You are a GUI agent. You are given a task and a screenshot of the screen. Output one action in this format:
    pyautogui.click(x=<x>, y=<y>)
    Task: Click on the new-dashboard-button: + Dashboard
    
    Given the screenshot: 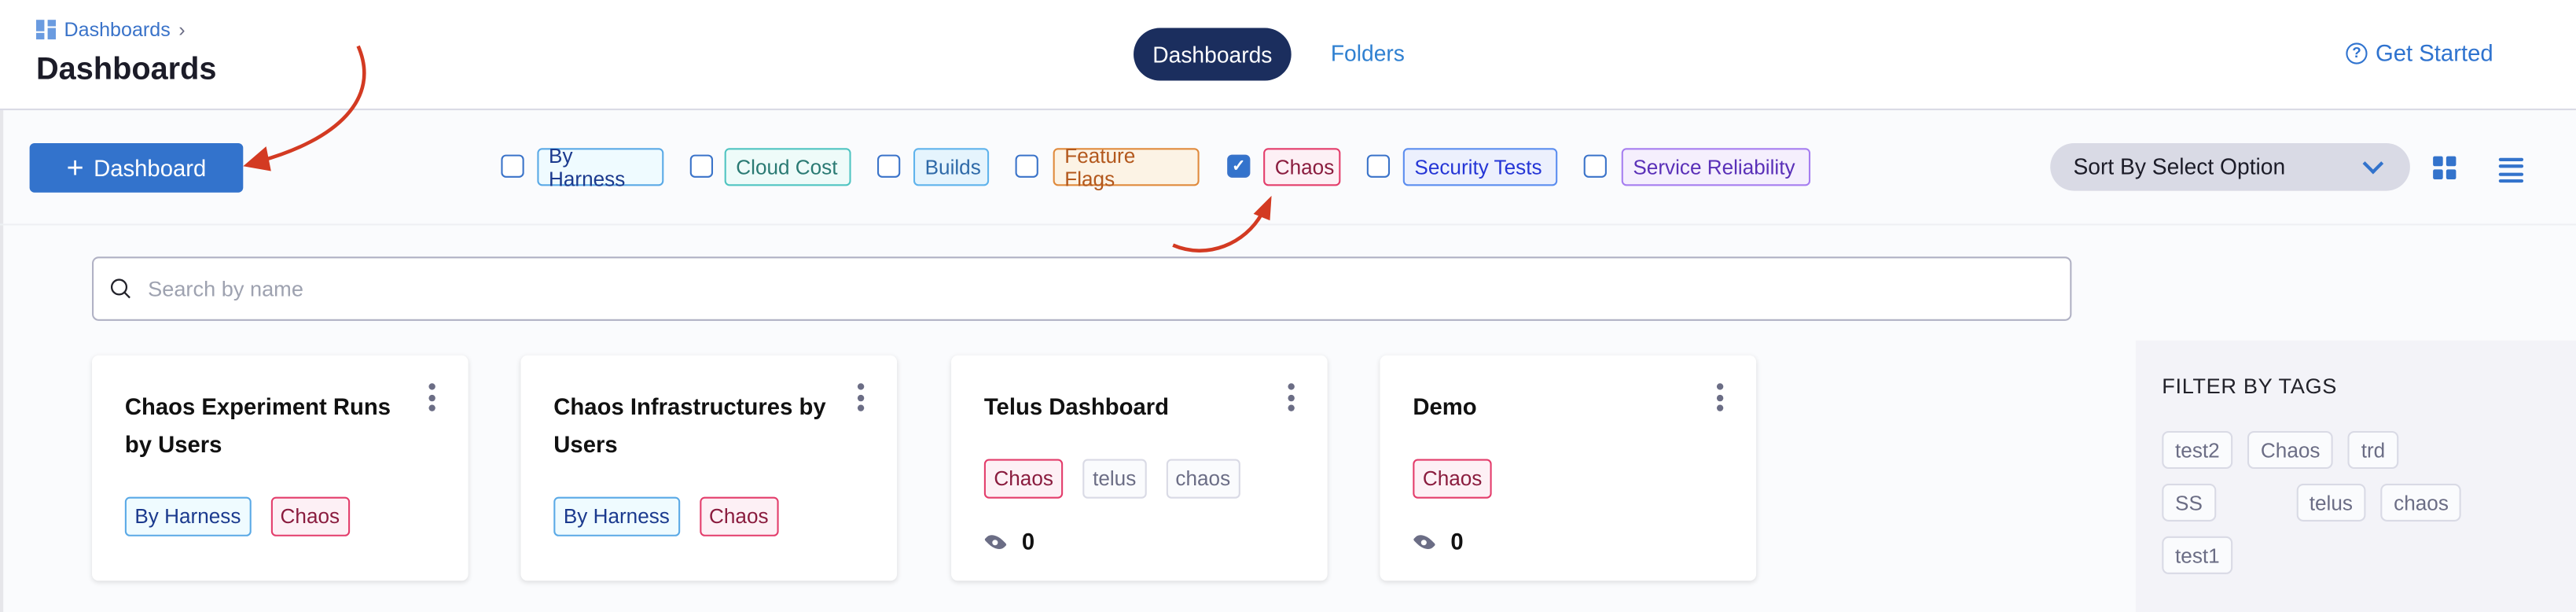 What is the action you would take?
    pyautogui.click(x=136, y=167)
    